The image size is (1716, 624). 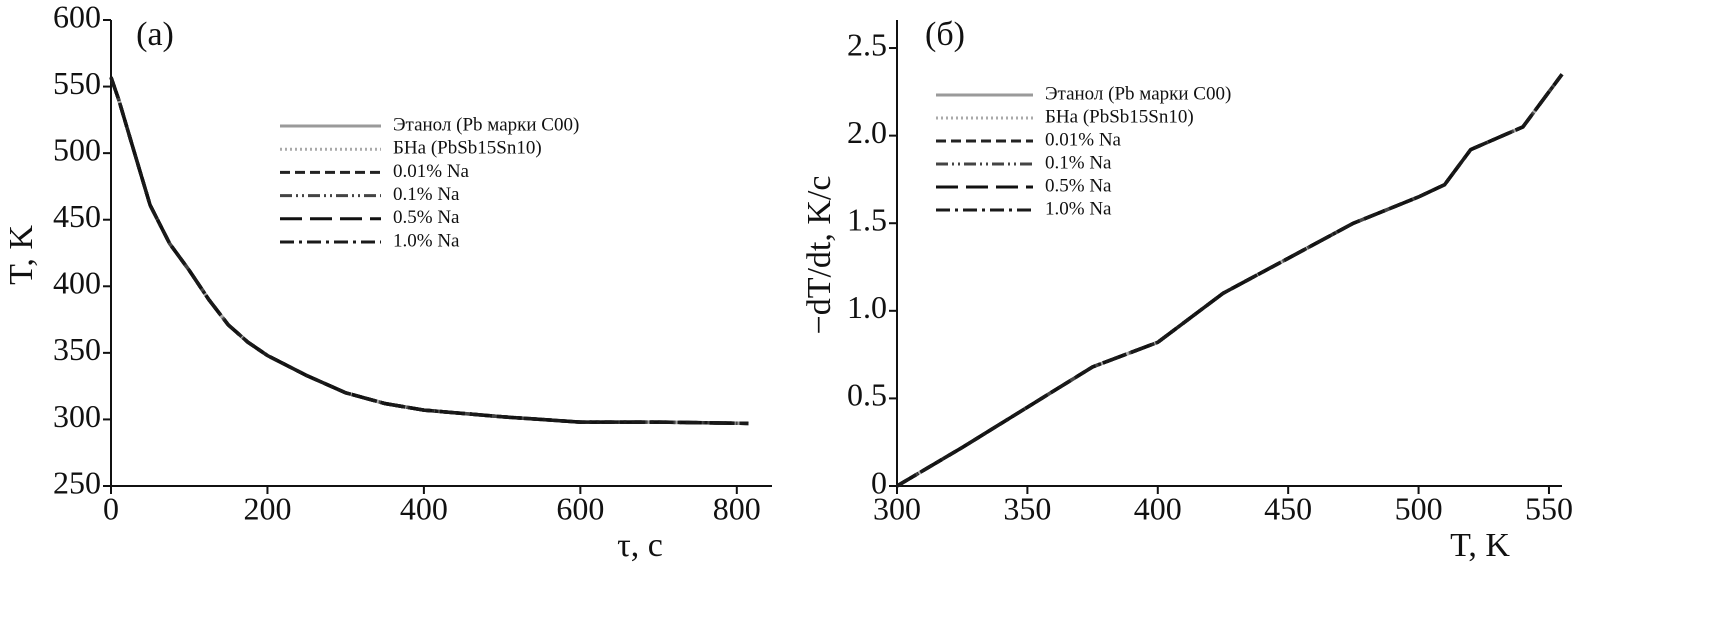 I want to click on y-axis-label: −dT/dt, K/с, so click(x=819, y=255).